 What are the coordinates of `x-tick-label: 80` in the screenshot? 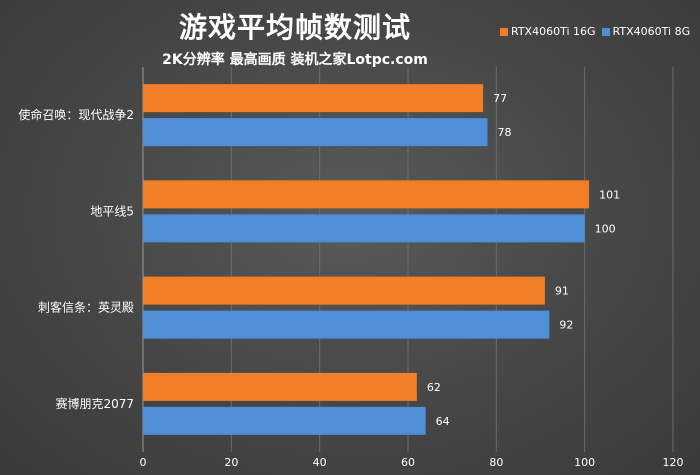 It's located at (496, 462).